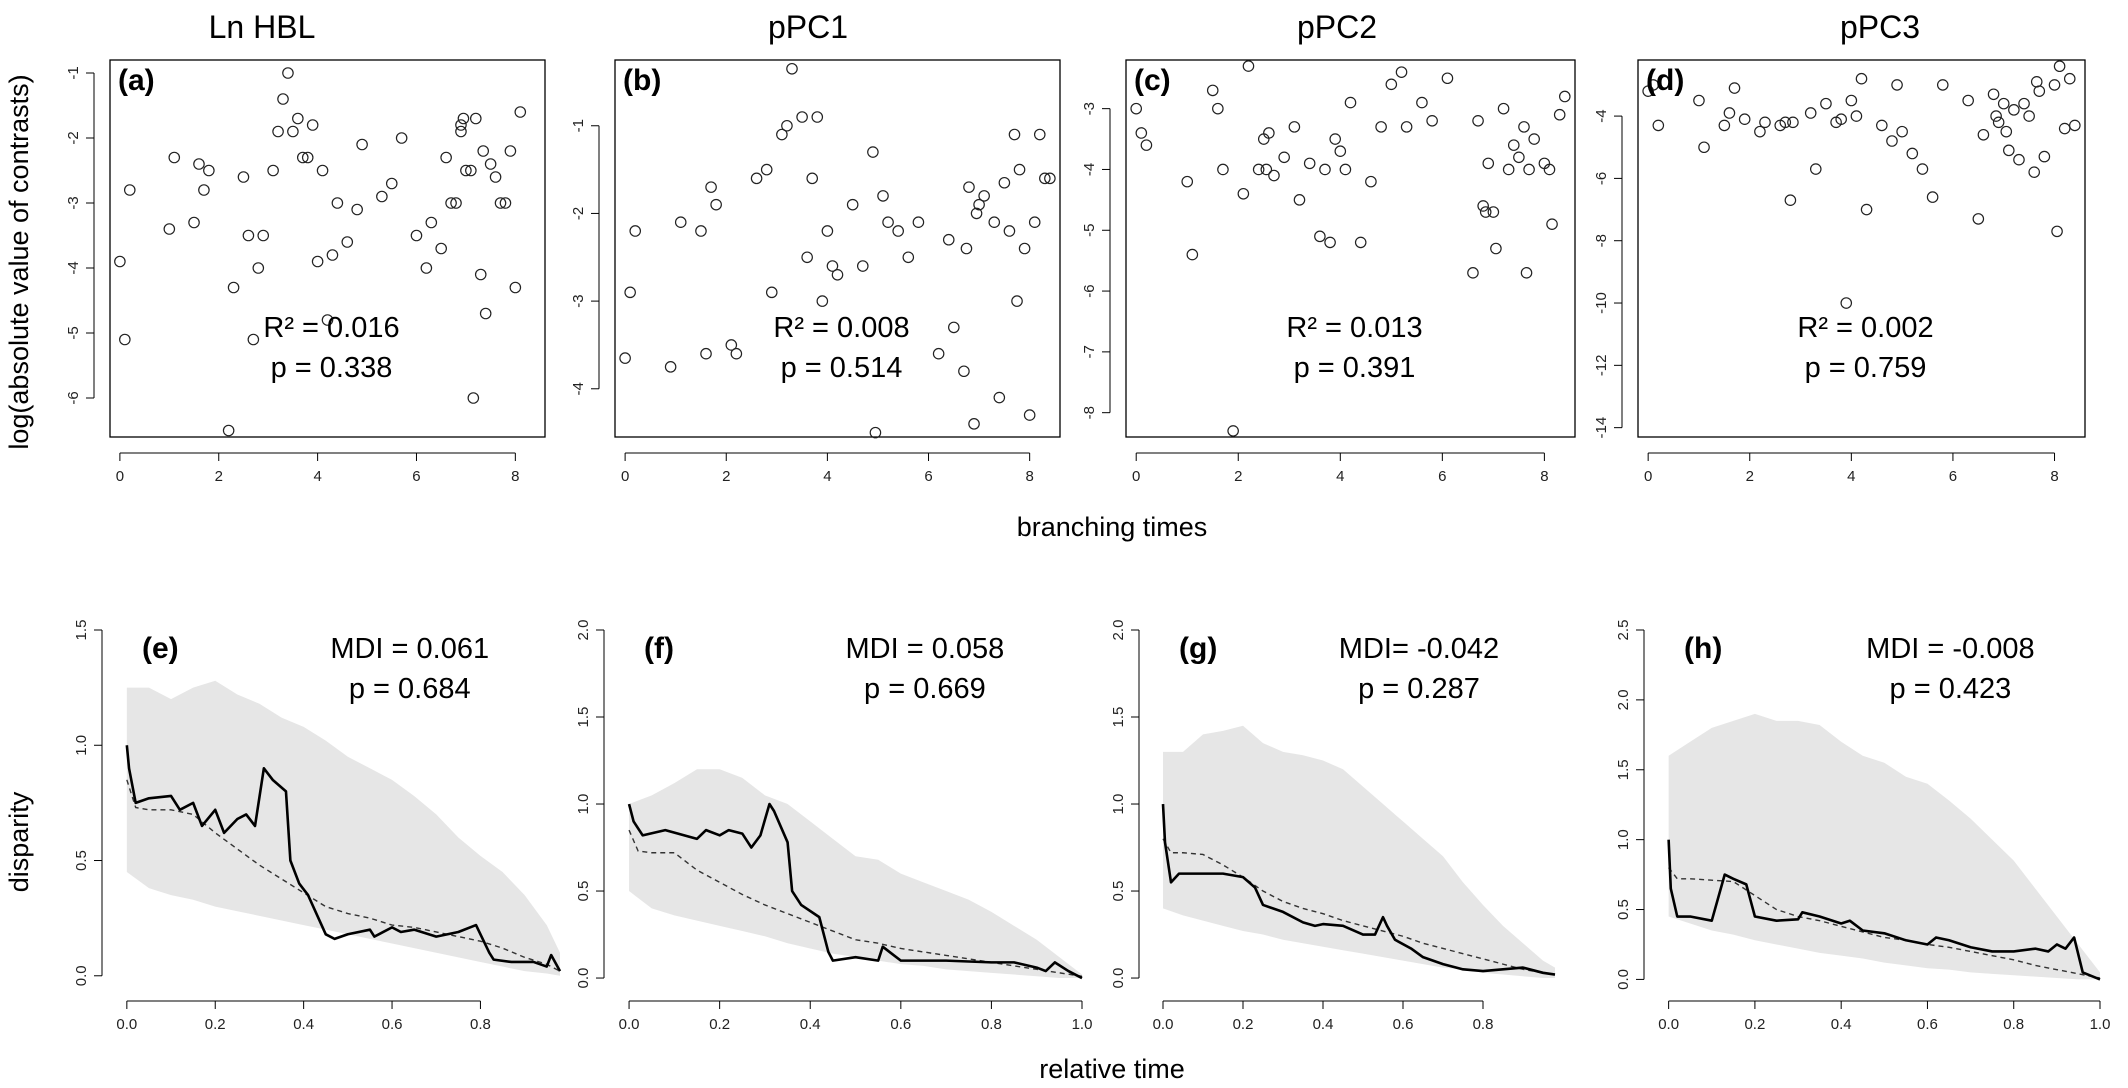 Image resolution: width=2128 pixels, height=1088 pixels. What do you see at coordinates (410, 689) in the screenshot?
I see `stat-p: p = 0.684` at bounding box center [410, 689].